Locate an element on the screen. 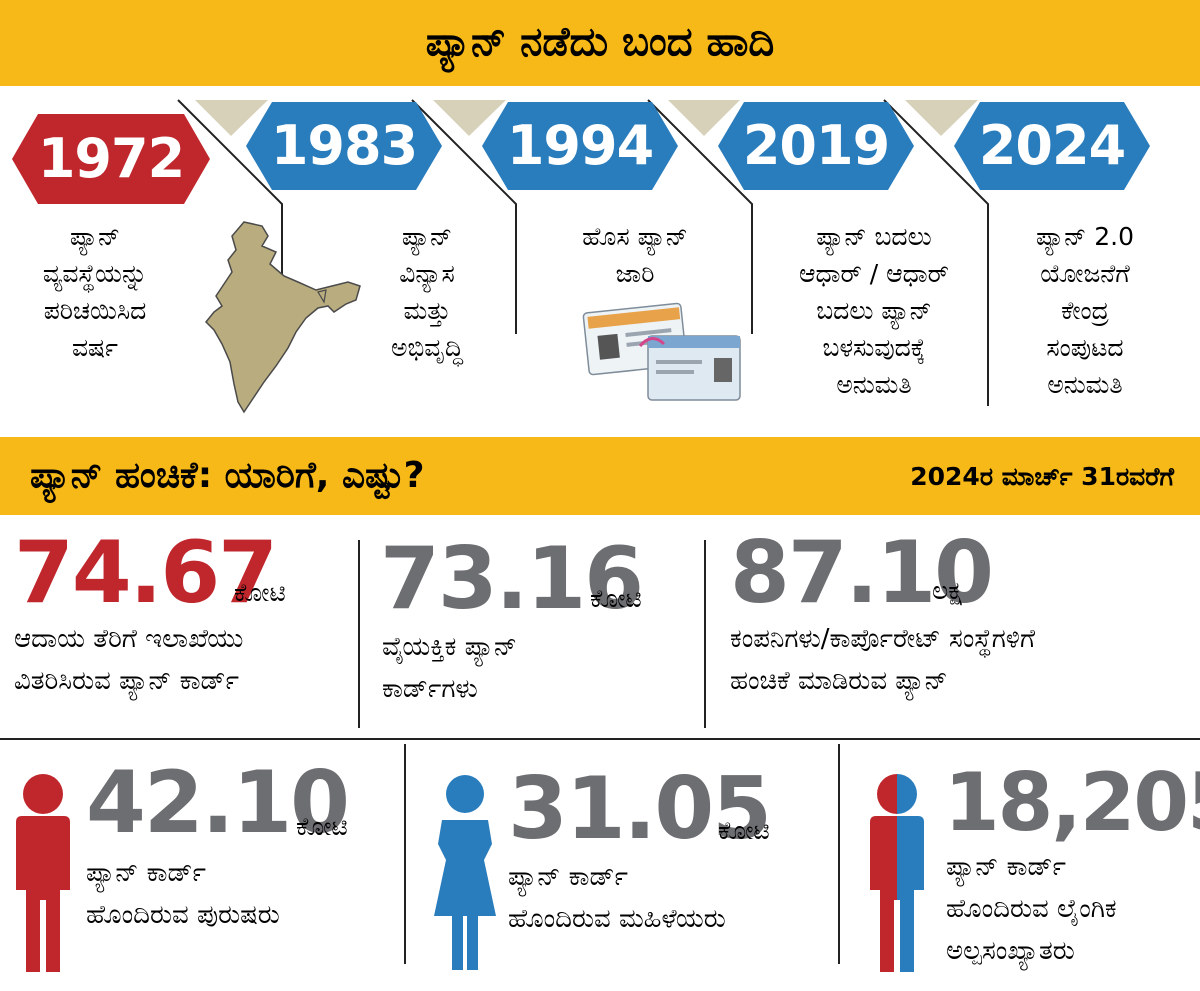 This screenshot has width=1200, height=991. desc-line: ಹೊಸ ಪ್ಯಾನ್ is located at coordinates (635, 236).